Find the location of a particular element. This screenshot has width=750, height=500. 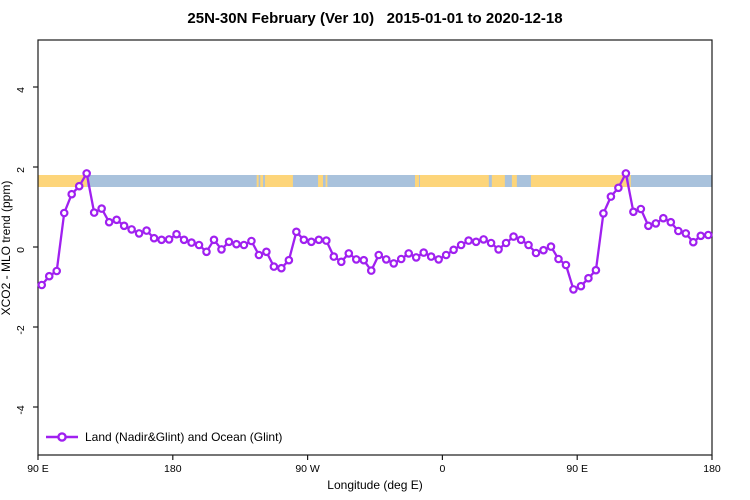

y-tick-label: 4 is located at coordinates (21, 90).